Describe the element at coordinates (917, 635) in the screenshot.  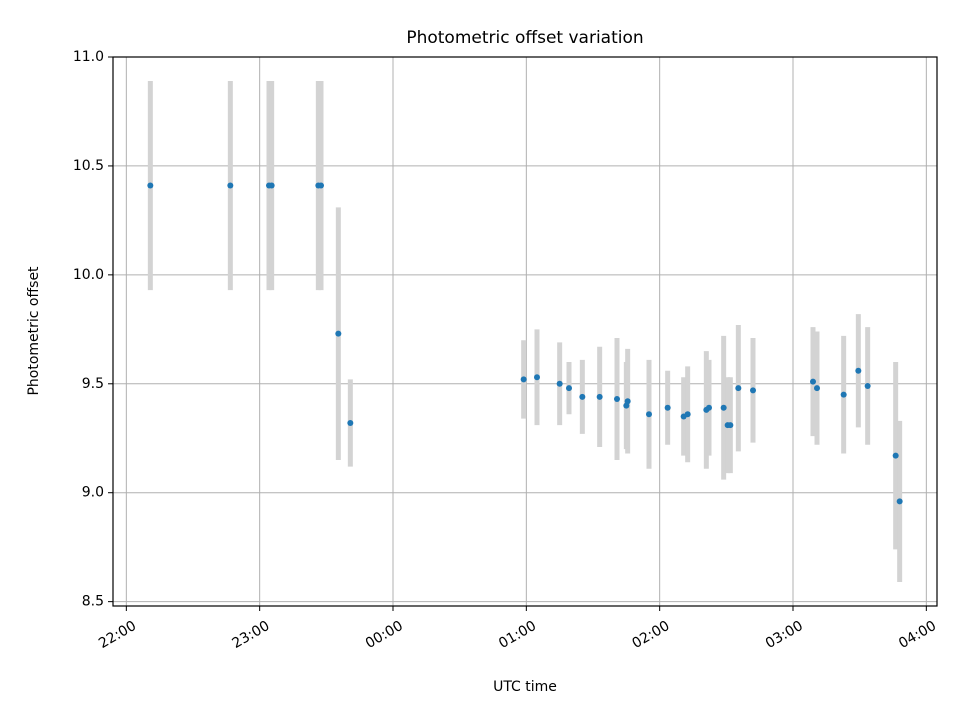
I see `x-tick-label: 04:00` at that location.